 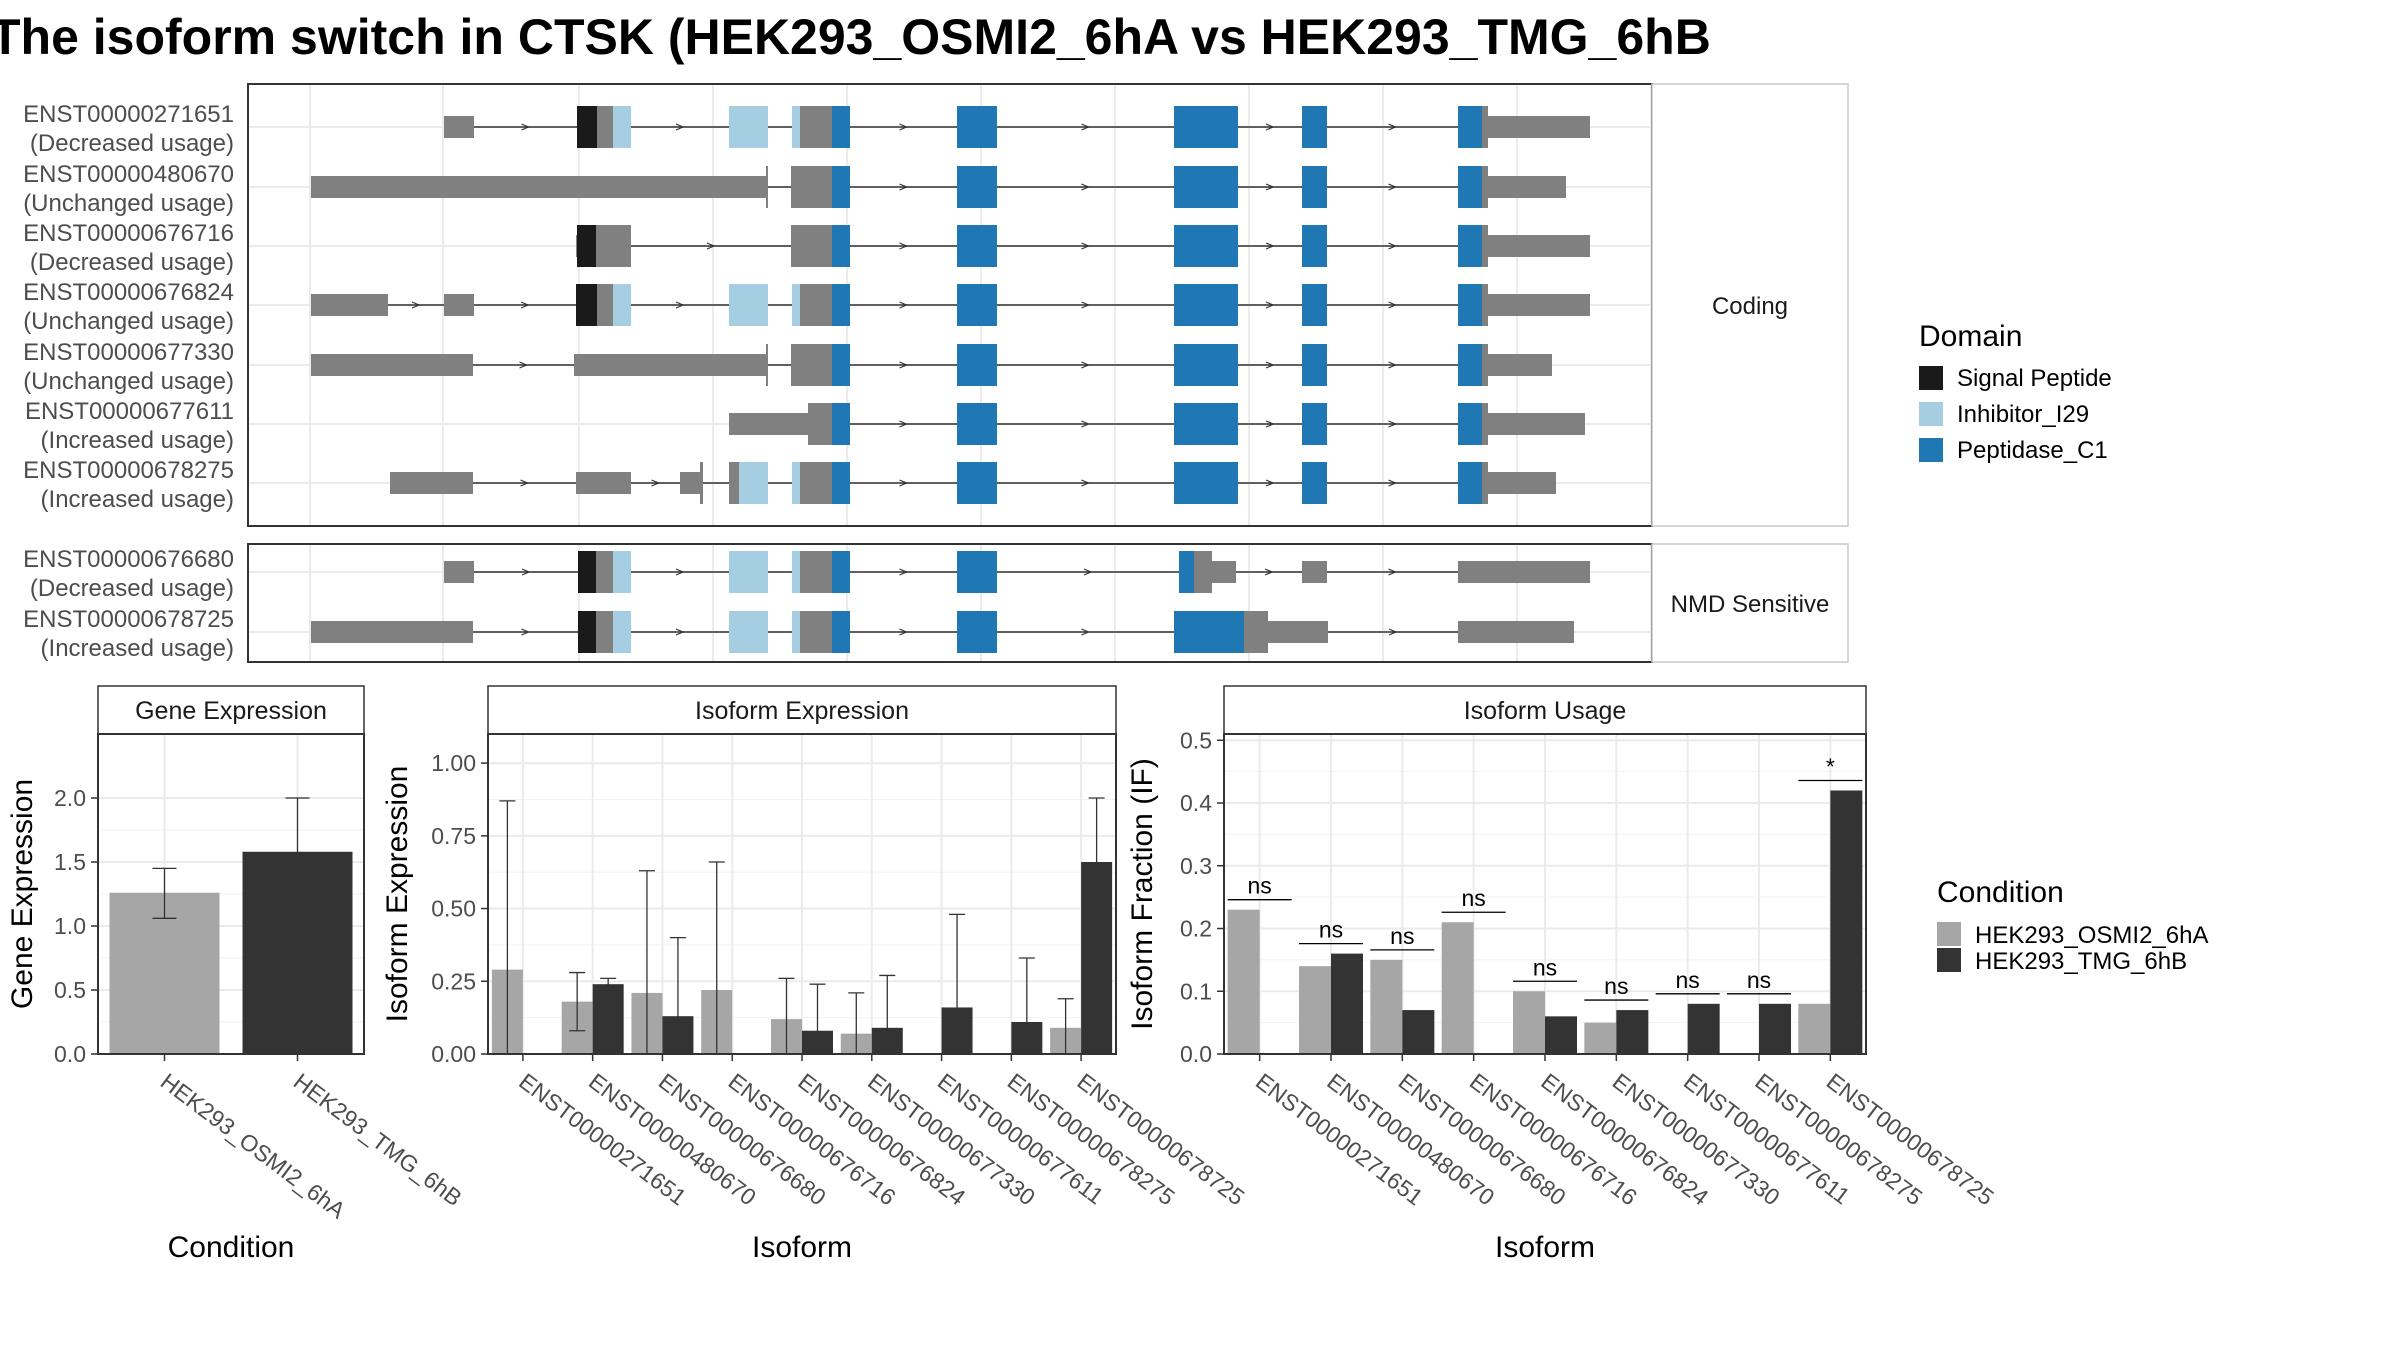 I want to click on y-tick-label: 1.0, so click(x=70, y=926).